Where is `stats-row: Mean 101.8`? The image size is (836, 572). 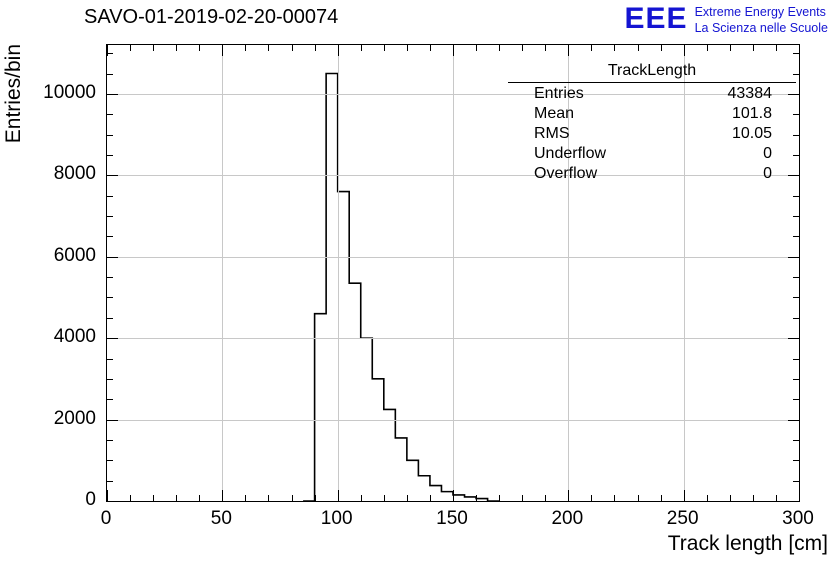 stats-row: Mean 101.8 is located at coordinates (652, 113).